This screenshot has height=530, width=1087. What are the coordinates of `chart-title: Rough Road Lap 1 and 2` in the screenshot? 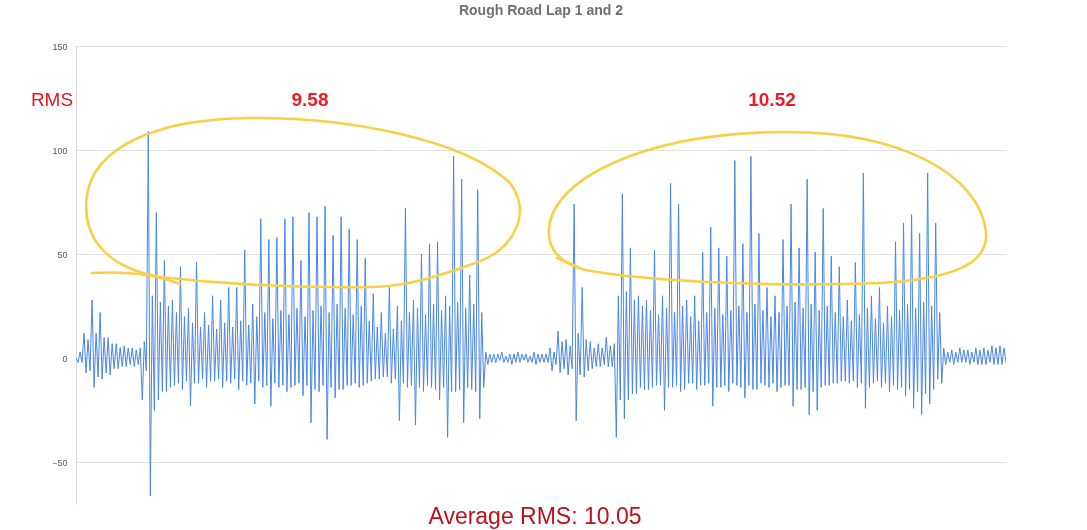 It's located at (541, 10).